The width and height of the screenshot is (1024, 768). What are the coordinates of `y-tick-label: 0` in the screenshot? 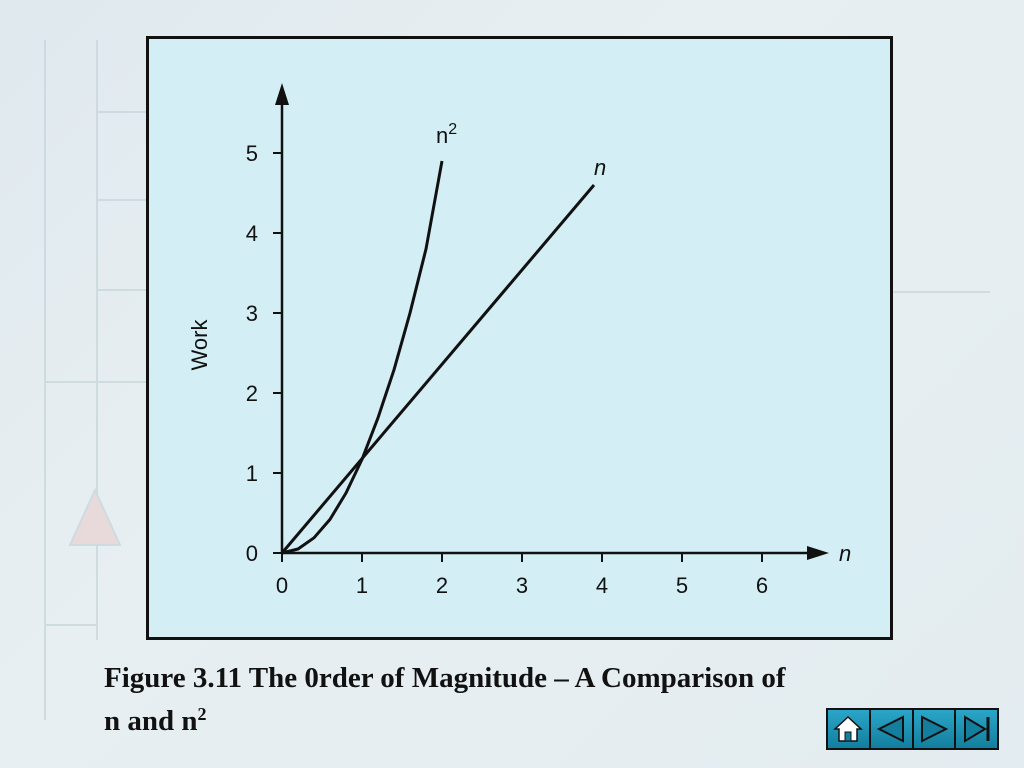 It's located at (252, 553).